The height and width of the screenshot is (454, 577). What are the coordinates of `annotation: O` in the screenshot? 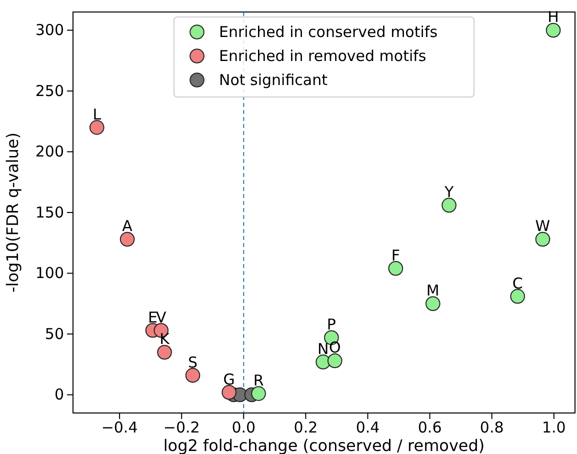 It's located at (334, 347).